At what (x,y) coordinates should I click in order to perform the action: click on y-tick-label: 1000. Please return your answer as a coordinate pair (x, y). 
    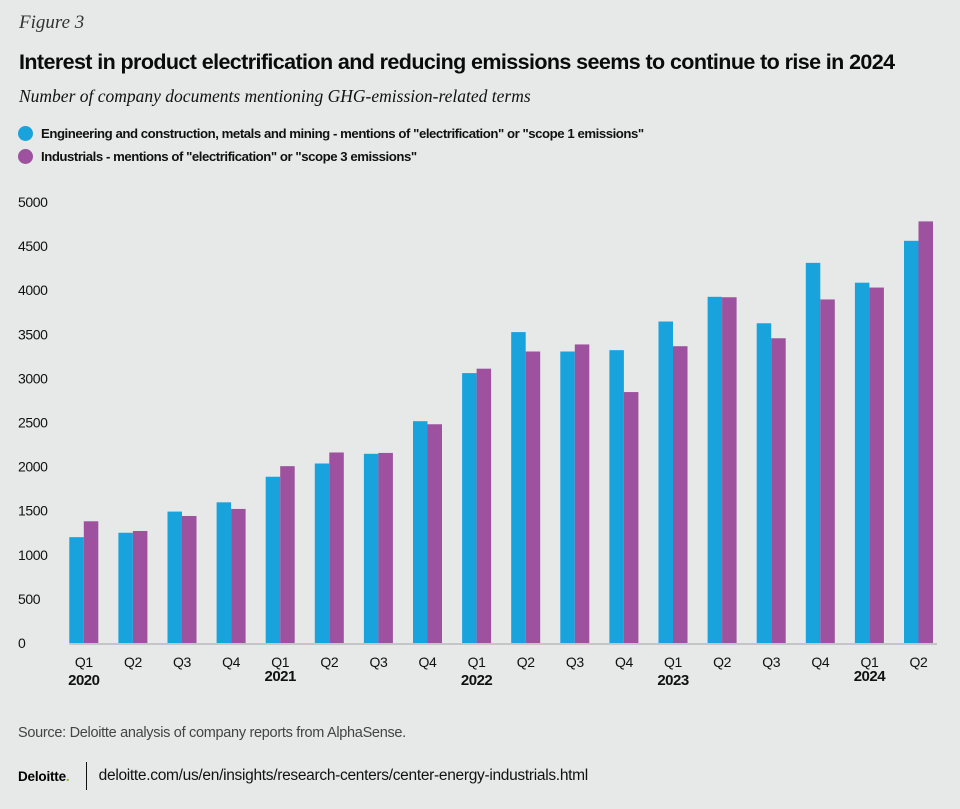
    Looking at the image, I should click on (33, 555).